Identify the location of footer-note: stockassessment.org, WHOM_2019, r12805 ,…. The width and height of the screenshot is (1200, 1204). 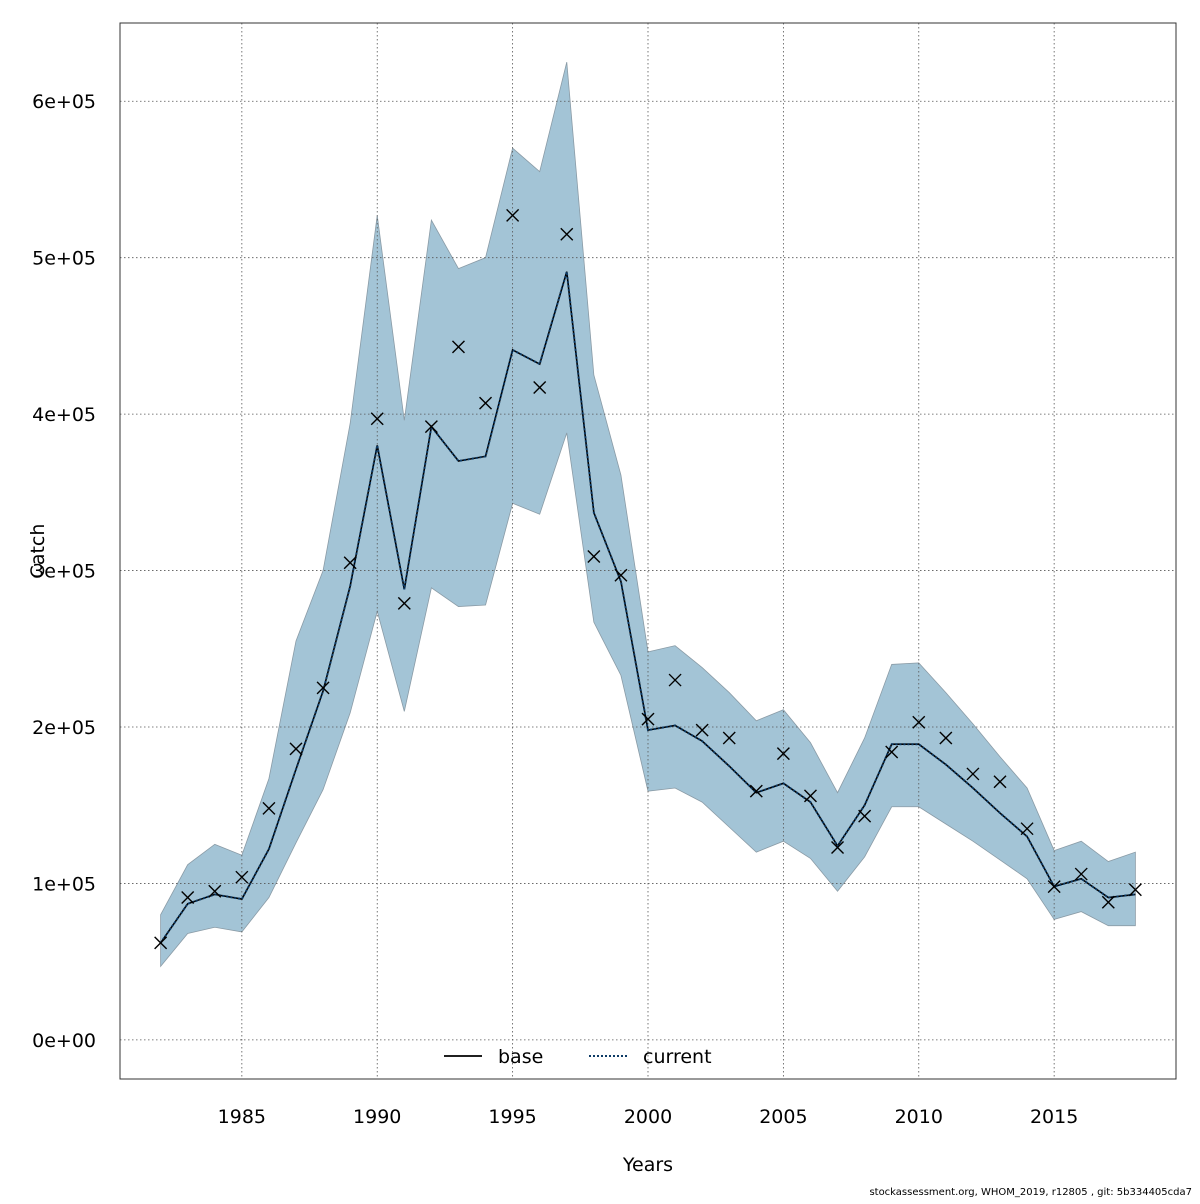
(1030, 1192).